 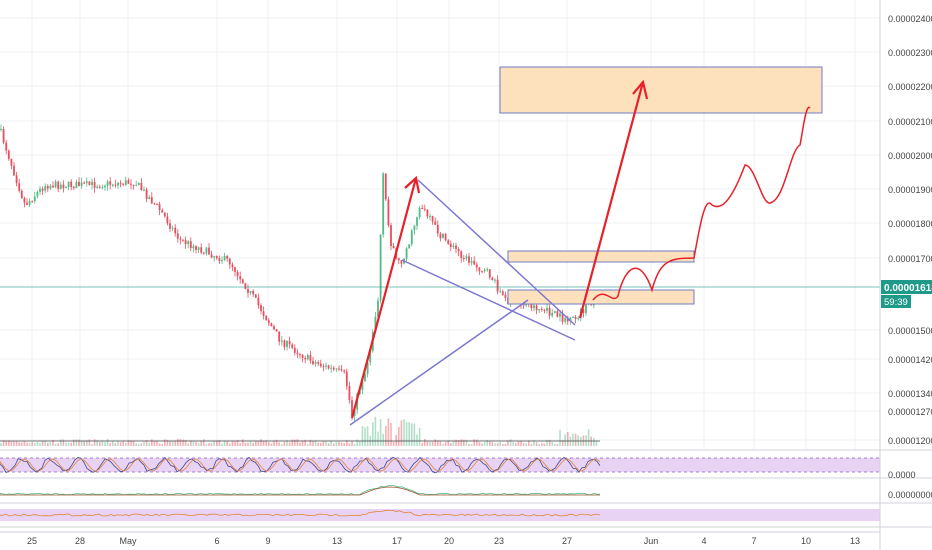 I want to click on time-axis: 25 28 May 6 9 13 17 20 23 27 Jun 4 7 10 13, so click(x=443, y=541).